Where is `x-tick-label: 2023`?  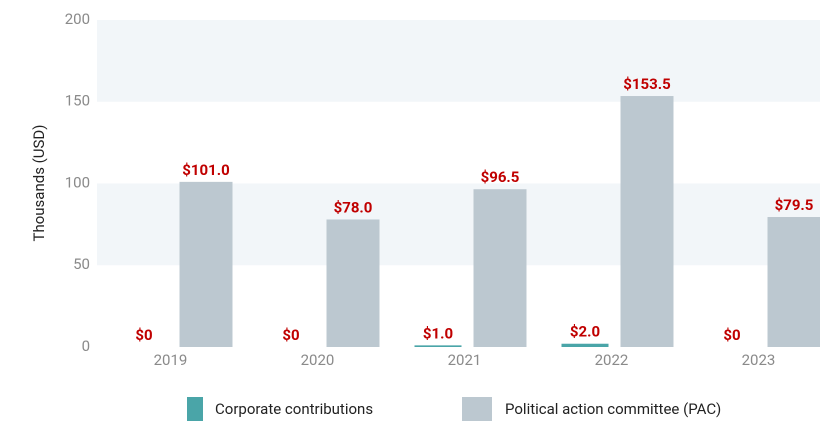
x-tick-label: 2023 is located at coordinates (759, 360).